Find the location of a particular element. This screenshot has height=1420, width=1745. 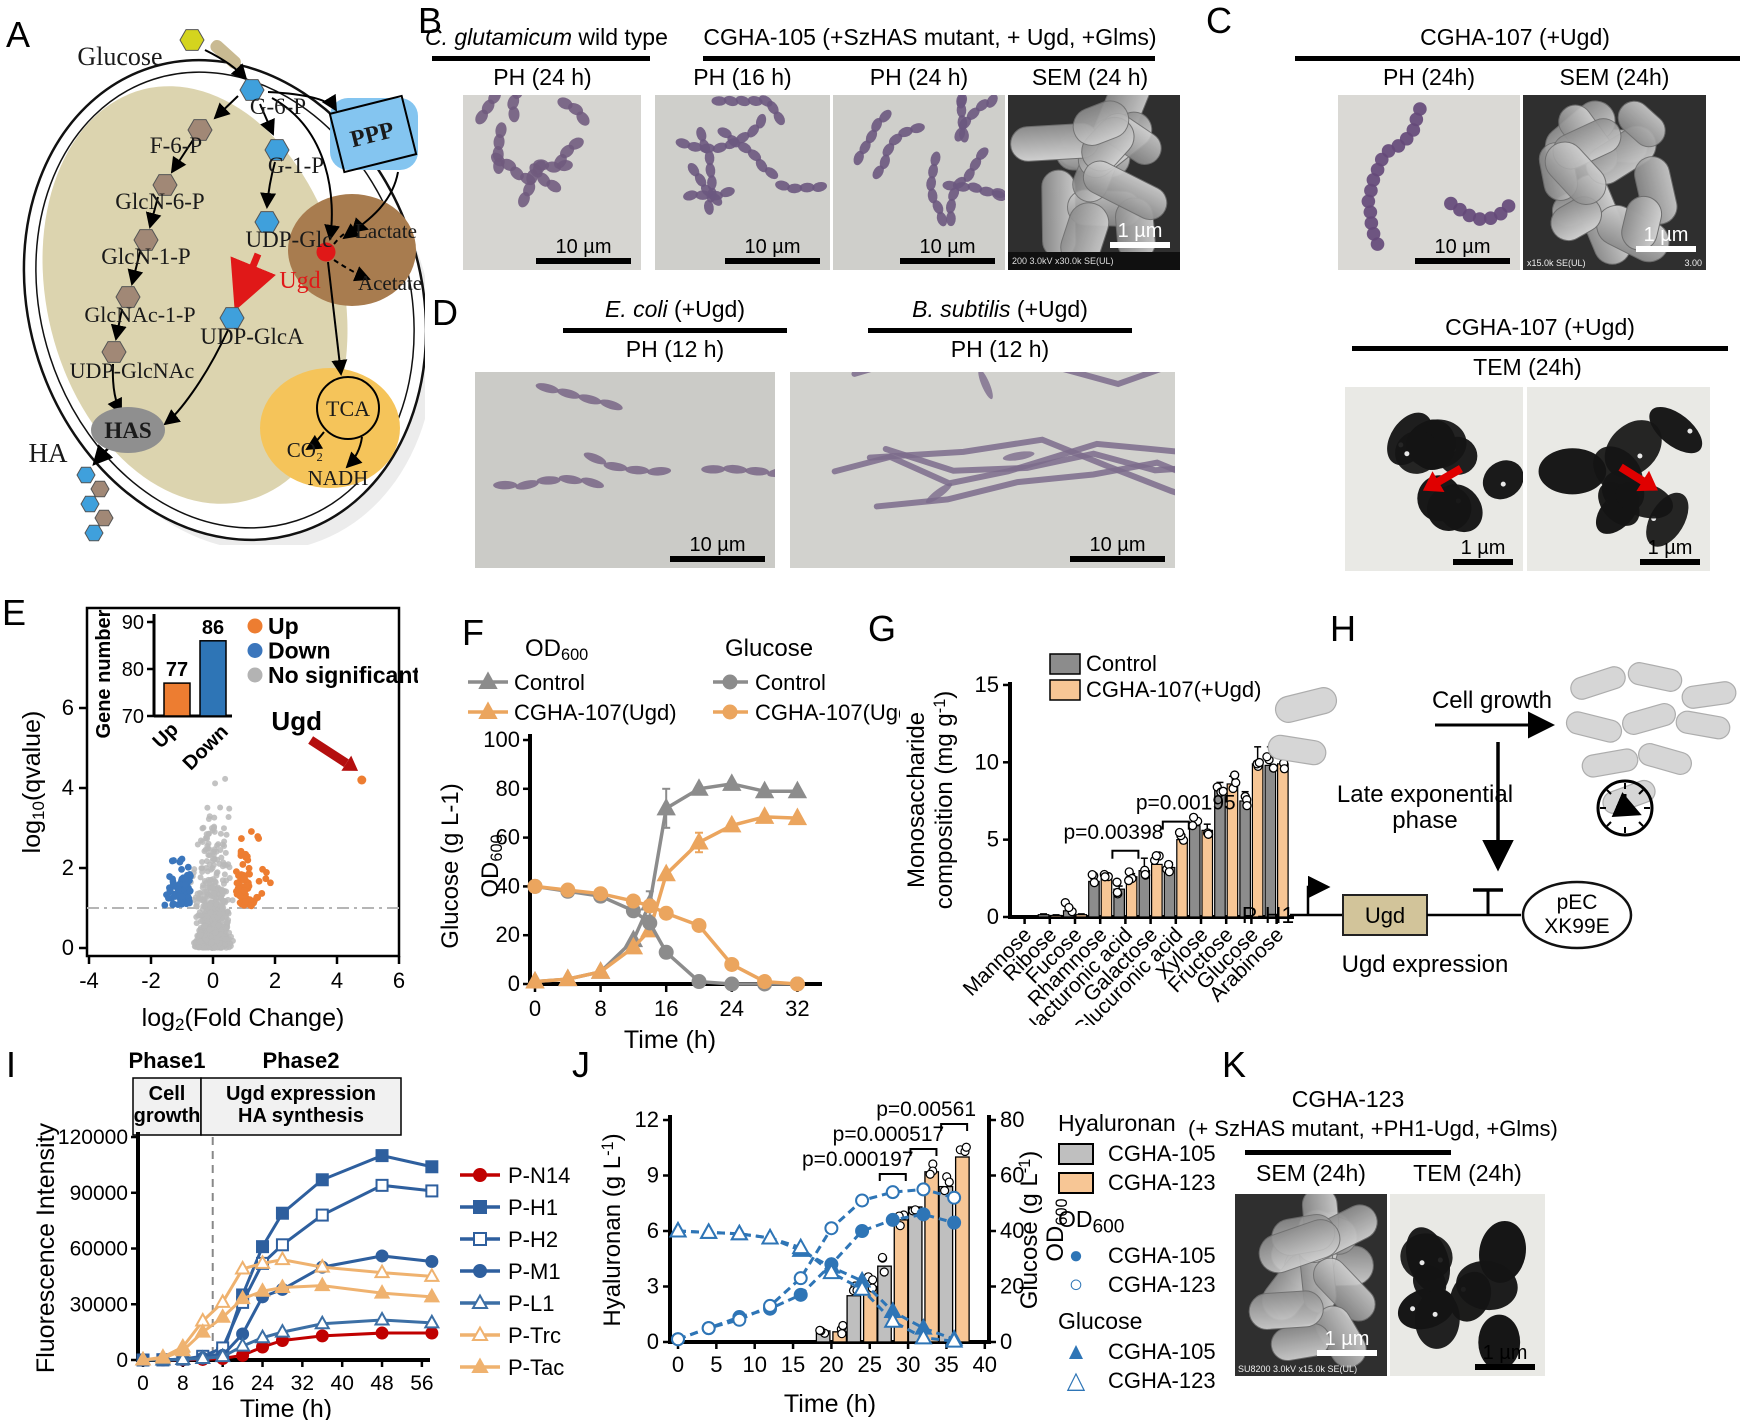

hyaluronan-legend-title: Hyaluronan is located at coordinates (1117, 1123).